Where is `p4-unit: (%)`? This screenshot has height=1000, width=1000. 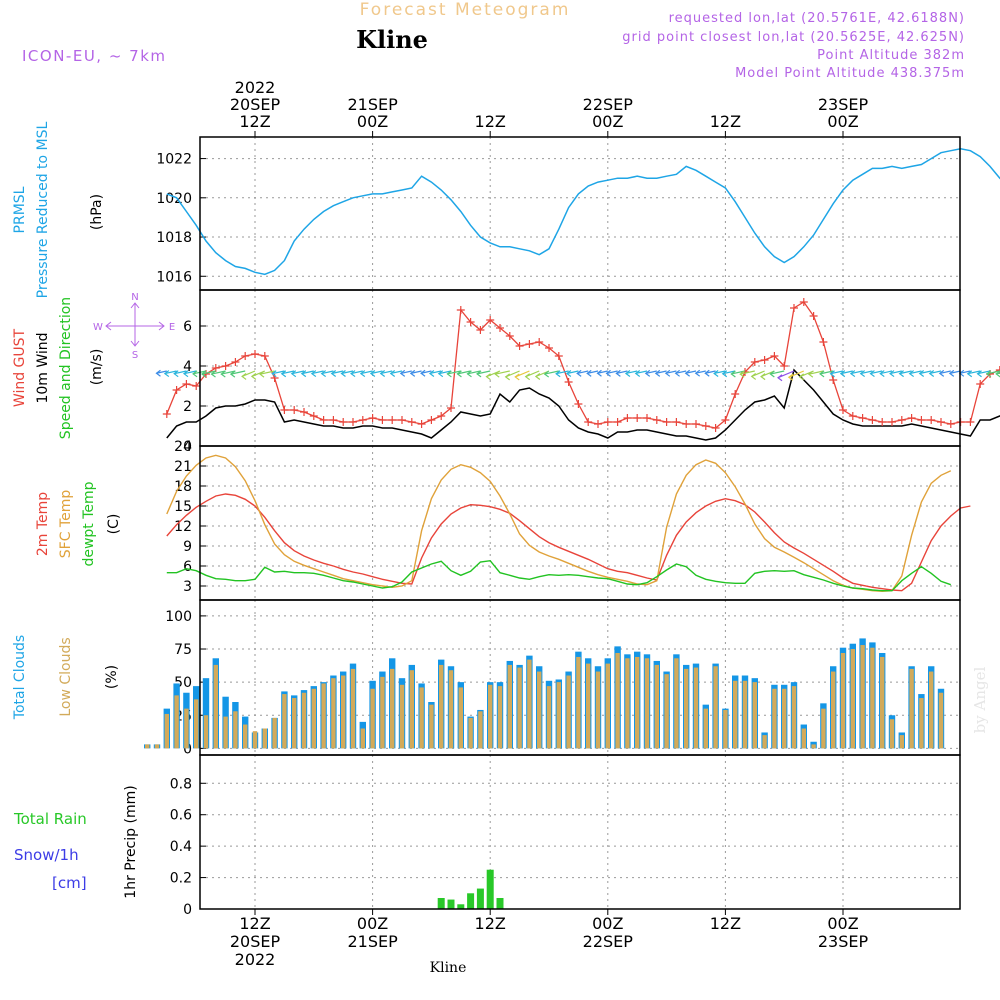
p4-unit: (%) is located at coordinates (112, 677).